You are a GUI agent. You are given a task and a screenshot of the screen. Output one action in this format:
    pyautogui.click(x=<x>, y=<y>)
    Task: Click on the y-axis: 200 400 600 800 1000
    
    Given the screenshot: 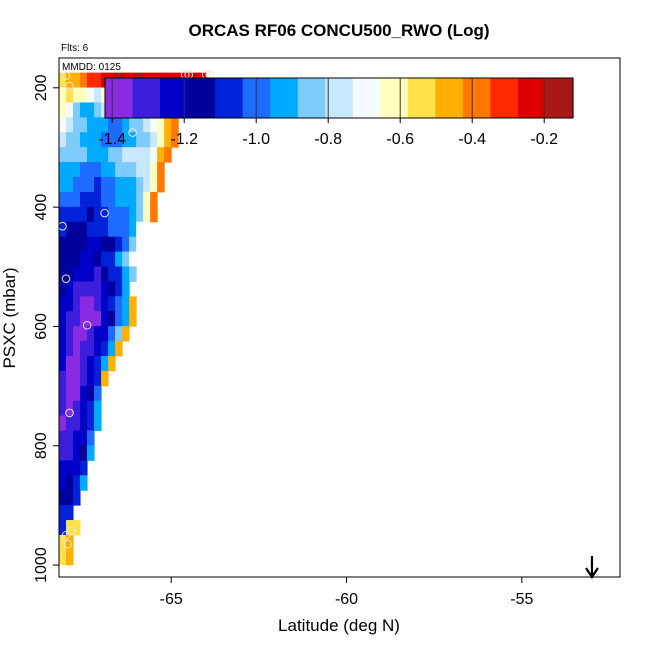 What is the action you would take?
    pyautogui.click(x=46, y=328)
    